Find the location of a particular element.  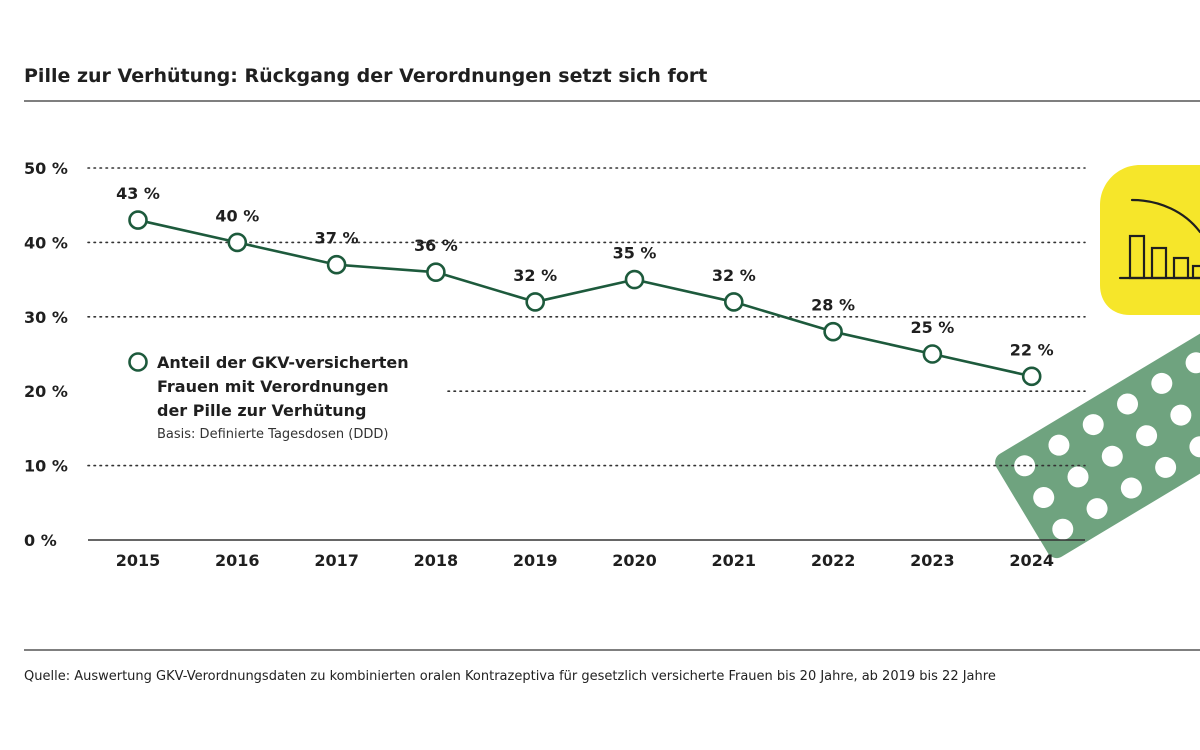

declining-bar-chart-icon is located at coordinates (1150, 240).